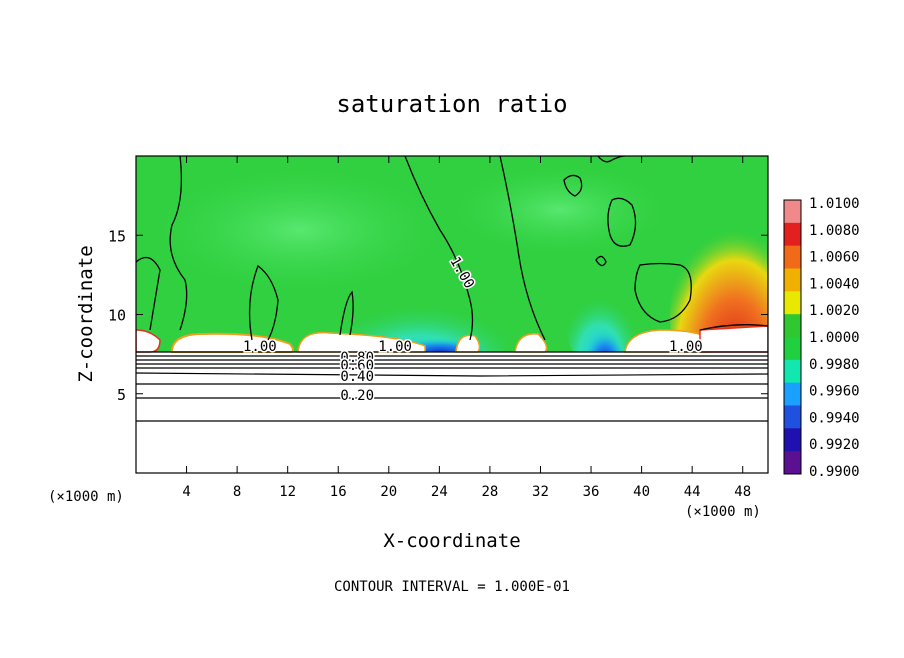 Image resolution: width=904 pixels, height=658 pixels. What do you see at coordinates (723, 512) in the screenshot?
I see `x-unit-right: (×1000 m)` at bounding box center [723, 512].